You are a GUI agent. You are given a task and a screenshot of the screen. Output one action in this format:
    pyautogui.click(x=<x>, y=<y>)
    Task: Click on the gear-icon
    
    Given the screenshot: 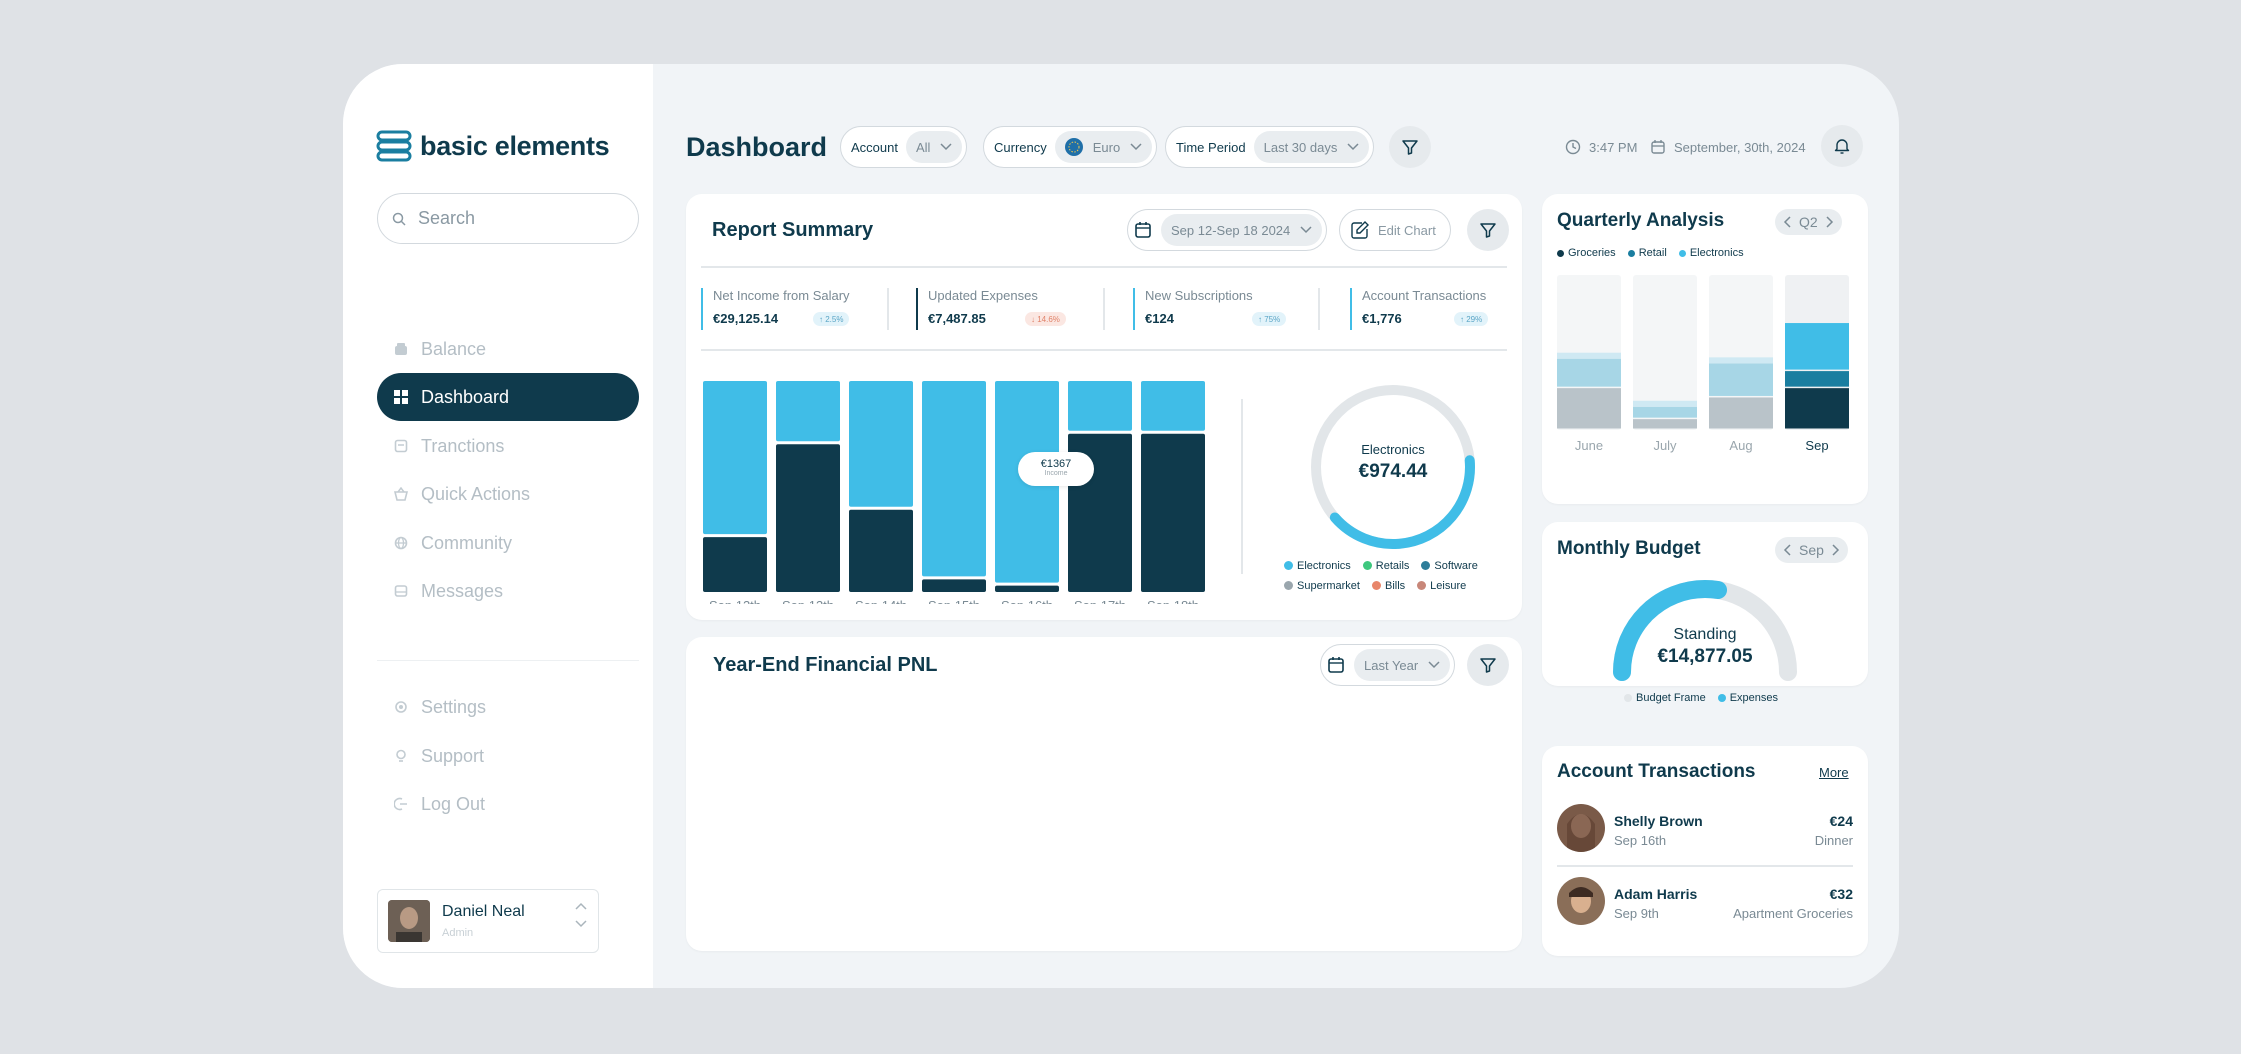 What is the action you would take?
    pyautogui.click(x=401, y=707)
    